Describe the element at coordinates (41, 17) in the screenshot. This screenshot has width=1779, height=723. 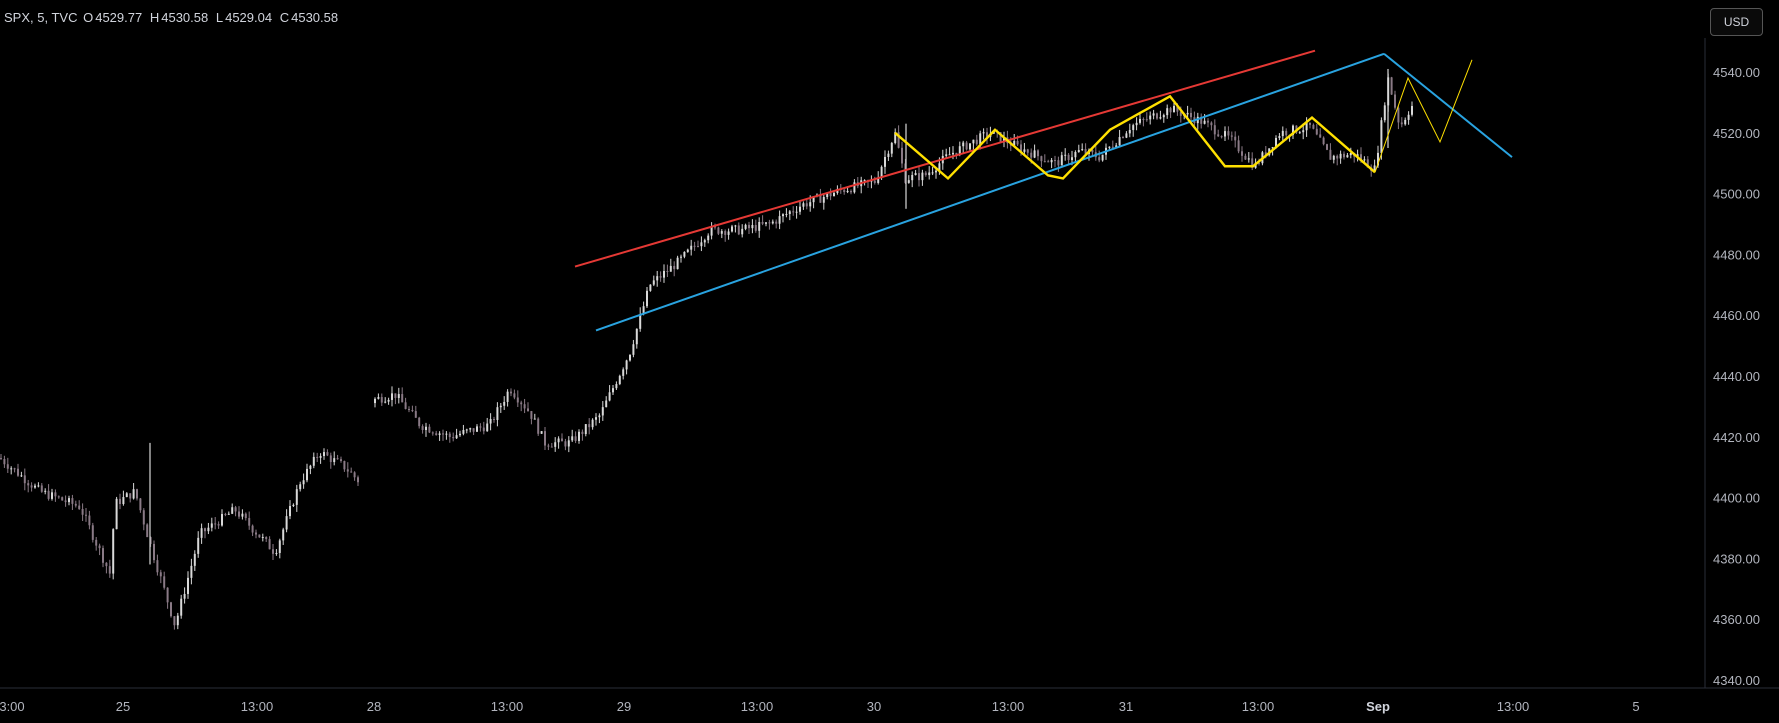
I see `symbol-info: SPX, 5, TVC` at that location.